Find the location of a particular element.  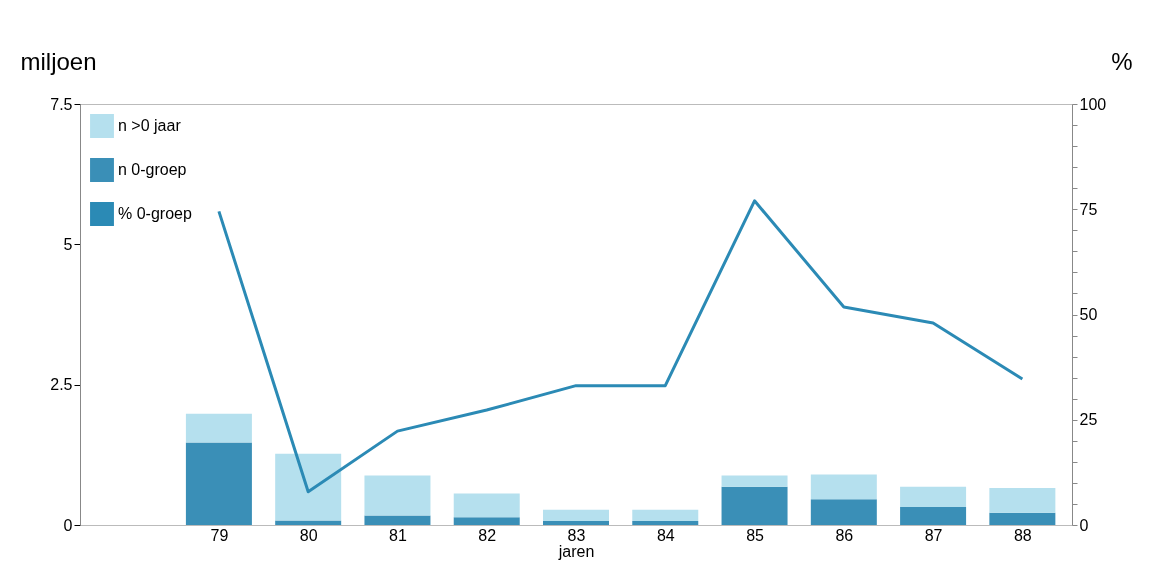

x-tick-label: 85 is located at coordinates (755, 535).